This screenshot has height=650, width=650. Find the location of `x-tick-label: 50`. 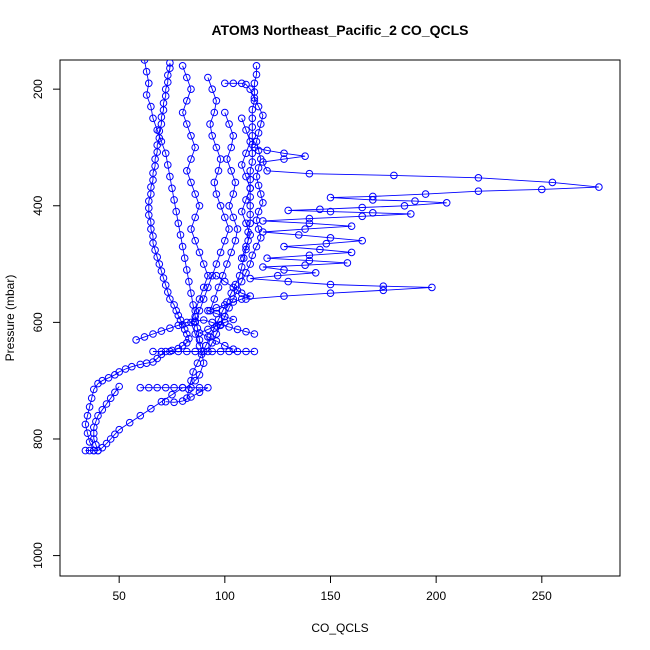

x-tick-label: 50 is located at coordinates (119, 596).